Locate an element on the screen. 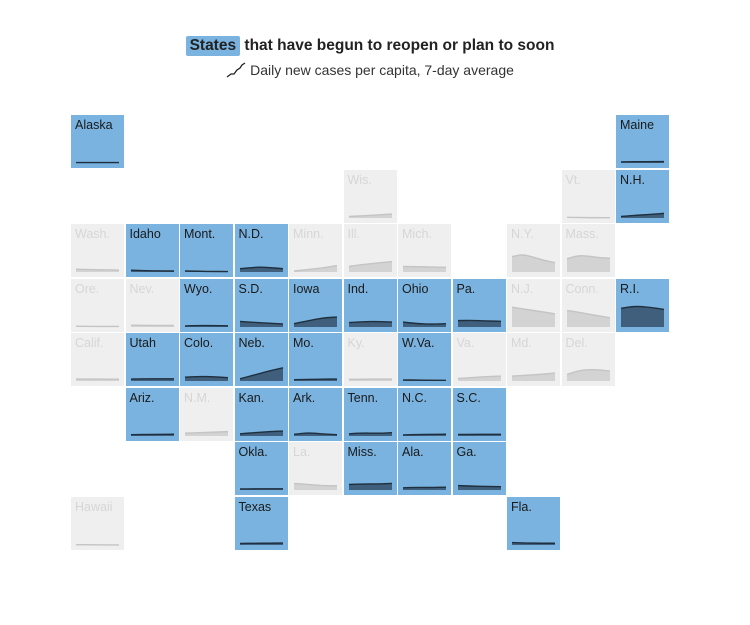 The width and height of the screenshot is (750, 625). state-label: Conn. is located at coordinates (582, 288).